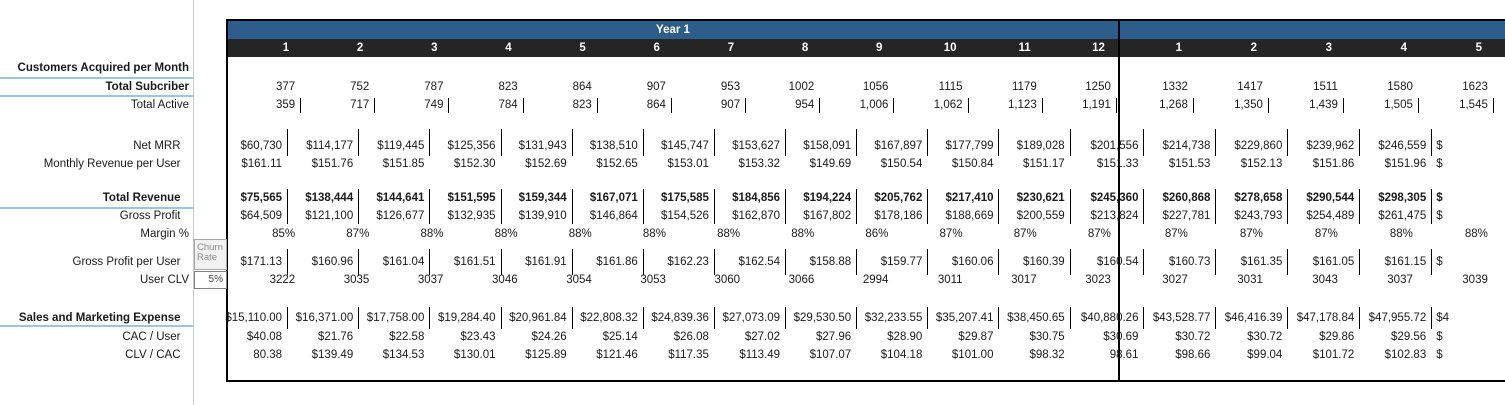  Describe the element at coordinates (1439, 262) in the screenshot. I see `cell-gp_per_user-clipped: $` at that location.